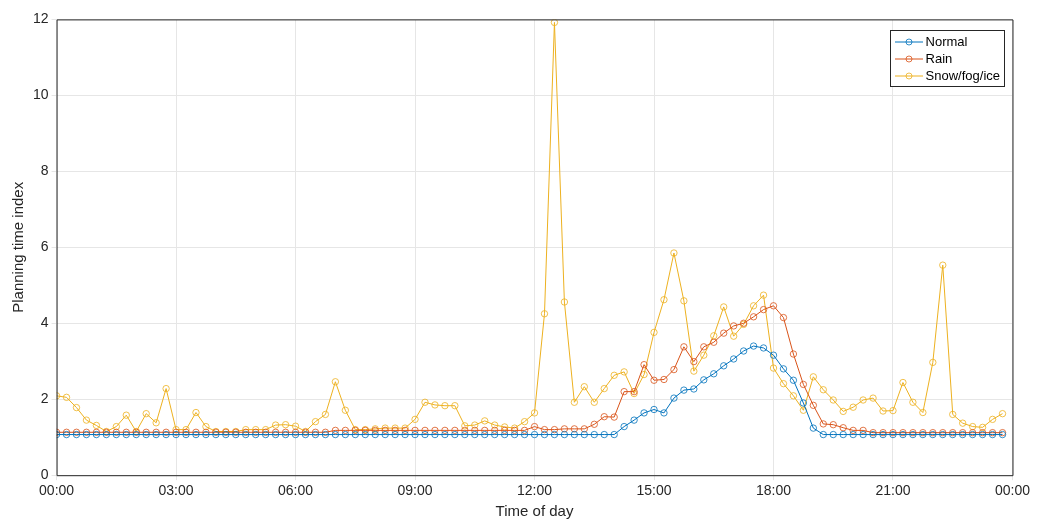  I want to click on x-tick-label: 09:00, so click(415, 490).